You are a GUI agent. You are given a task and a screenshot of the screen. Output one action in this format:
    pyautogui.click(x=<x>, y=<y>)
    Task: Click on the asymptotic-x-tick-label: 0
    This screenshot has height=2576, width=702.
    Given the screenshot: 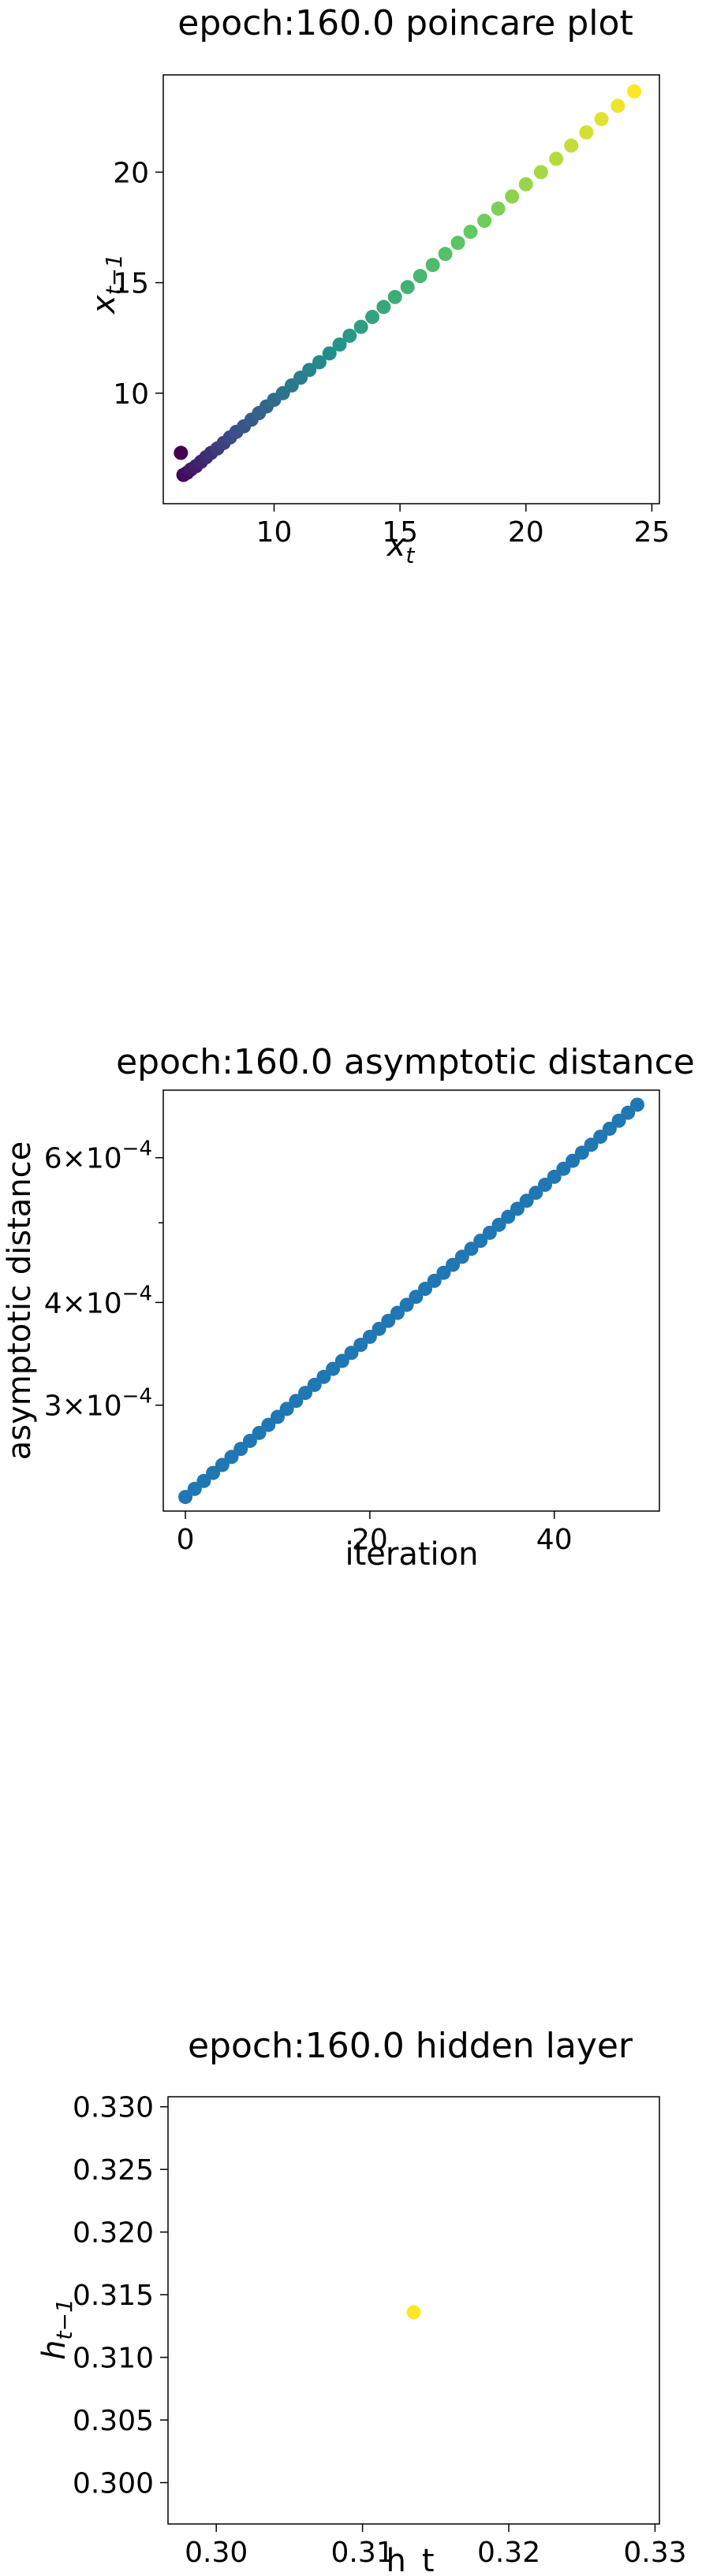 What is the action you would take?
    pyautogui.click(x=186, y=1540)
    